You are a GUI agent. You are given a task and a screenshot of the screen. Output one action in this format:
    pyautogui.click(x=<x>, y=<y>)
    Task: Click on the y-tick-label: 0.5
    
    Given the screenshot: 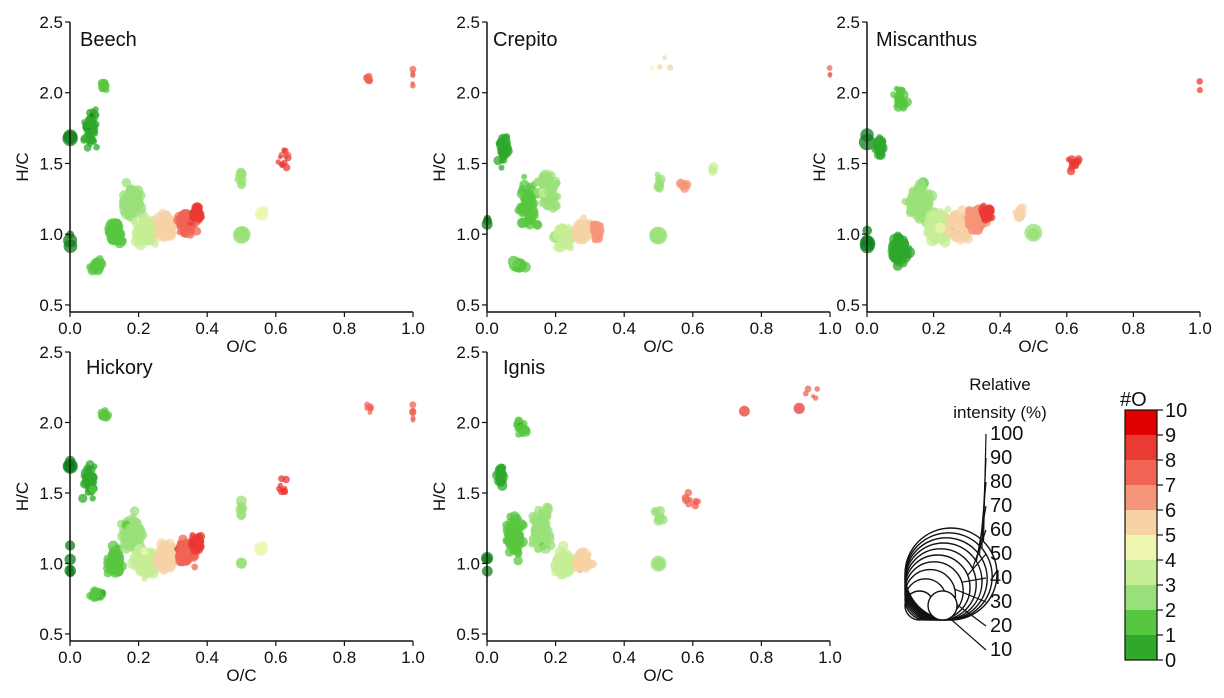 What is the action you would take?
    pyautogui.click(x=468, y=634)
    